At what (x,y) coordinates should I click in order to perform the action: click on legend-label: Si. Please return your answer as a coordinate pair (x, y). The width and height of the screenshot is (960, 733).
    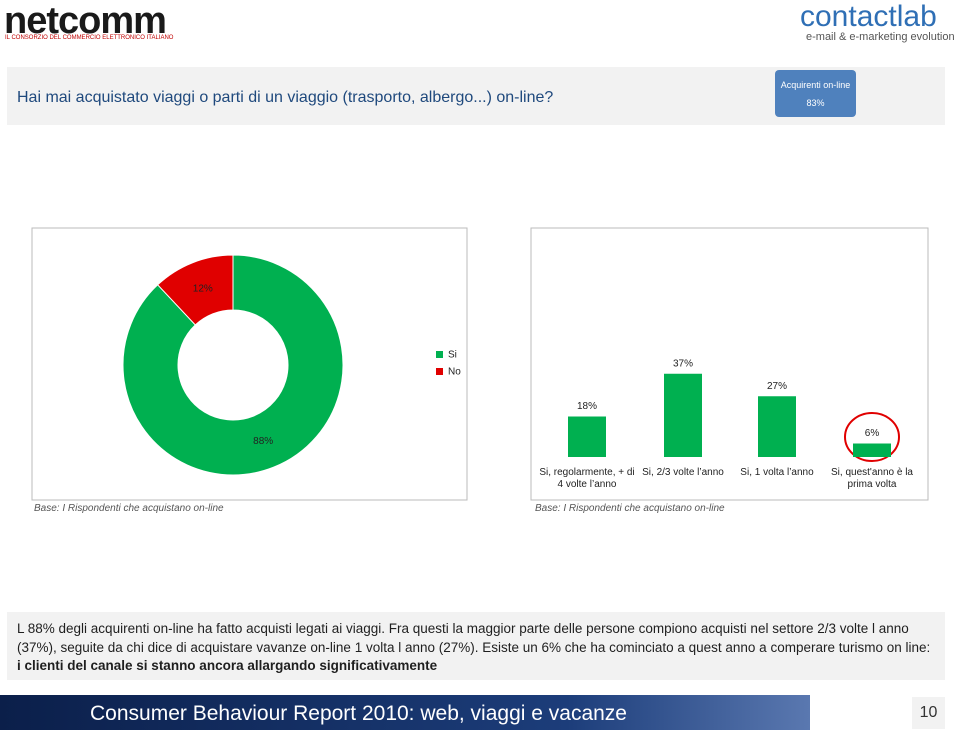
    Looking at the image, I should click on (452, 355).